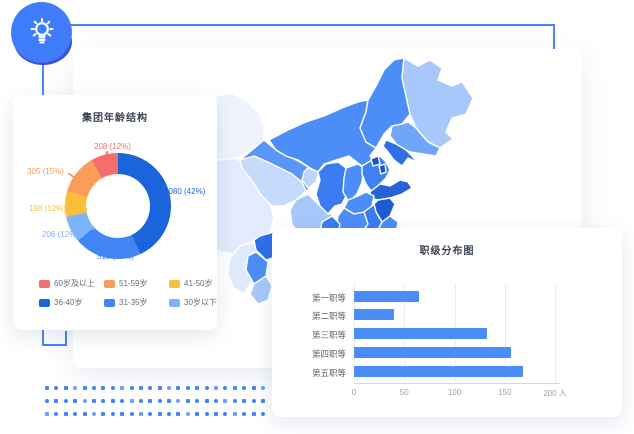 The width and height of the screenshot is (634, 434). I want to click on legend-label: 31-35岁, so click(133, 302).